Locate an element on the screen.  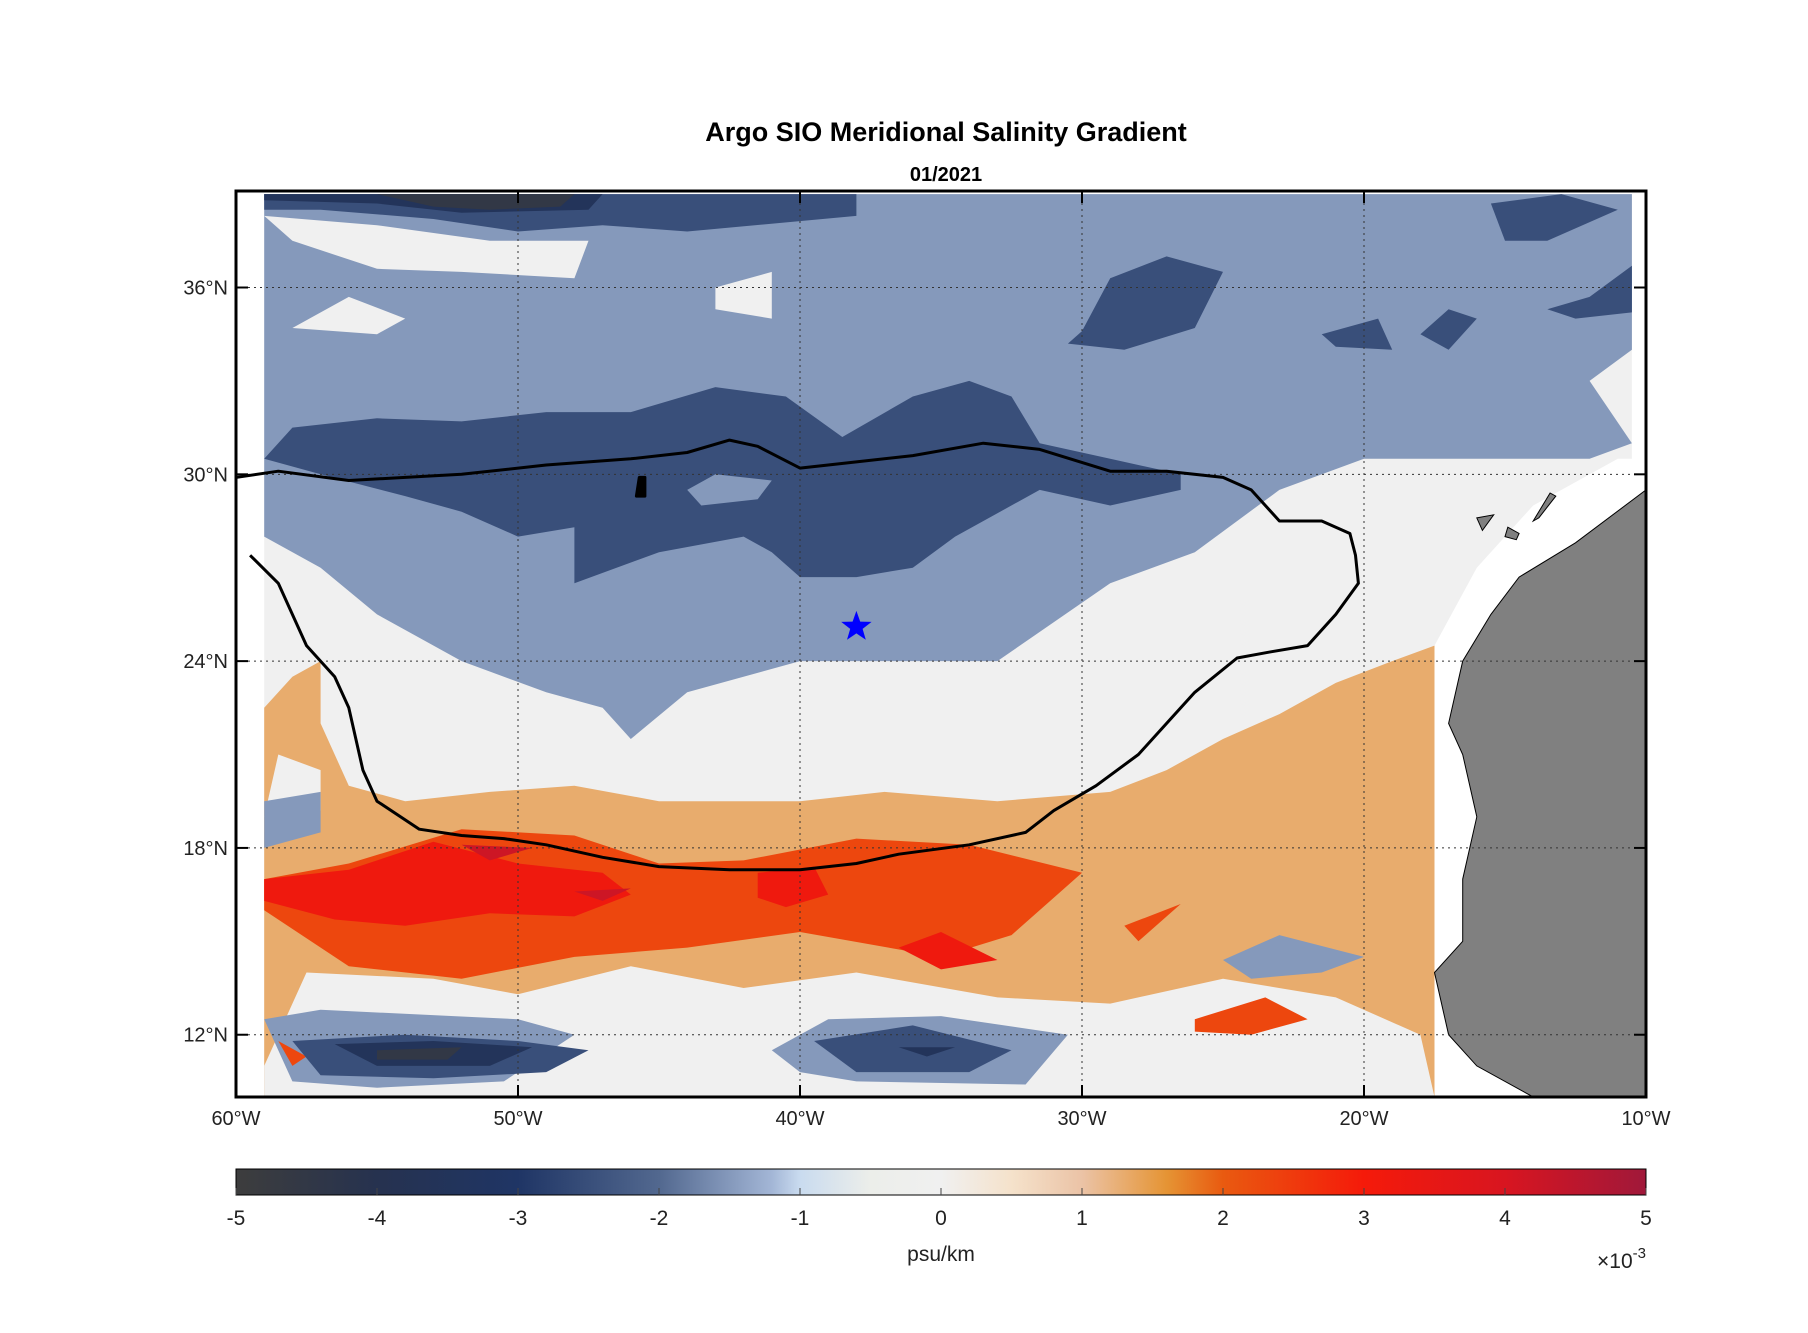
star-marker is located at coordinates (856, 625).